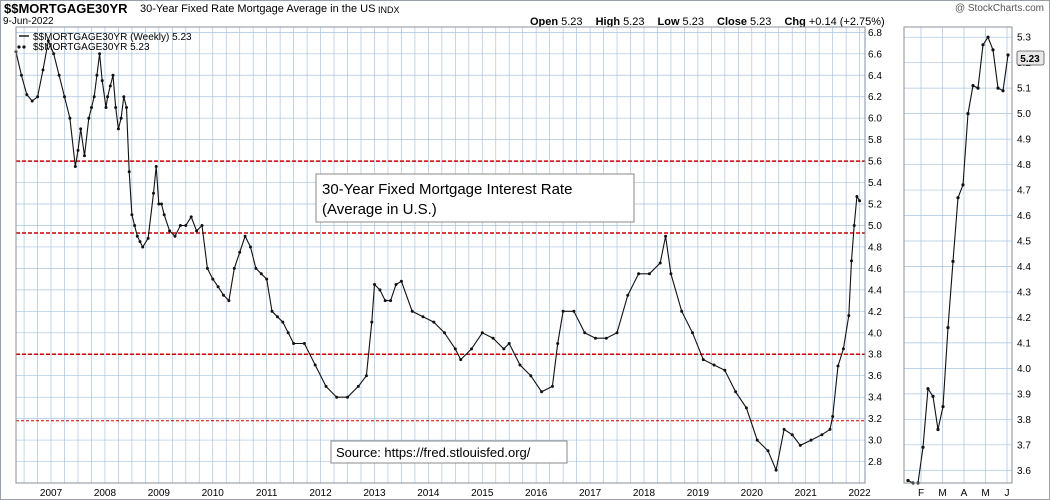 This screenshot has height=500, width=1050. I want to click on side-x-tick-label: A, so click(964, 493).